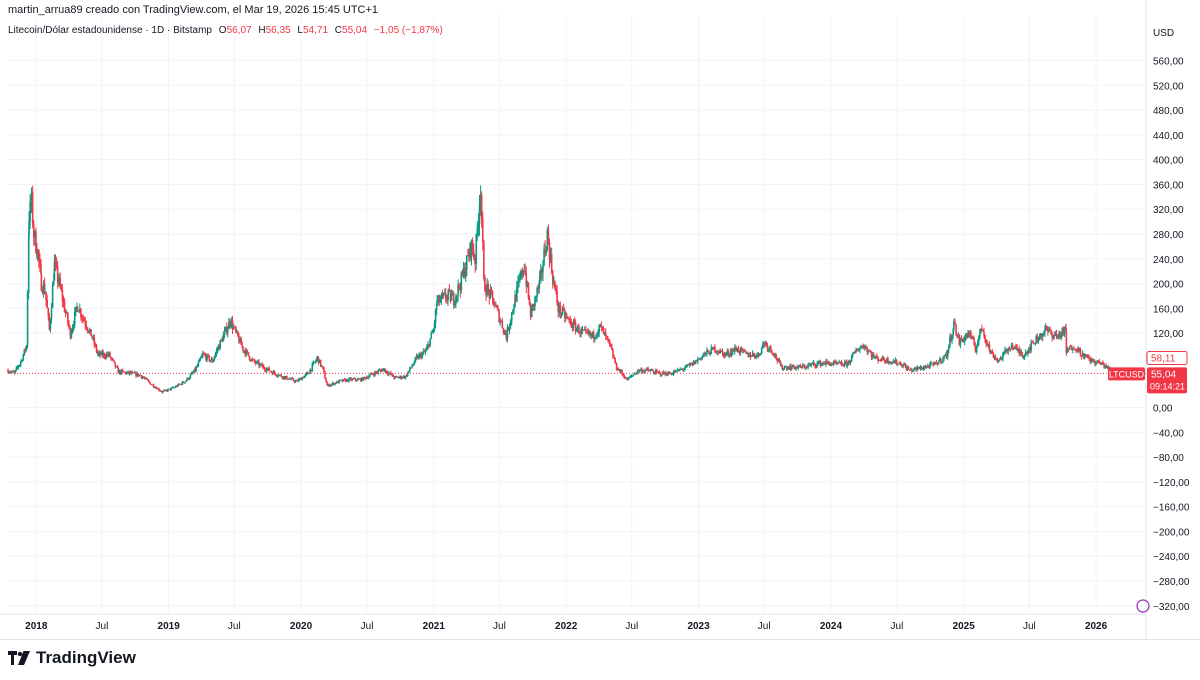 The width and height of the screenshot is (1200, 680). What do you see at coordinates (1167, 380) in the screenshot?
I see `current-price-box` at bounding box center [1167, 380].